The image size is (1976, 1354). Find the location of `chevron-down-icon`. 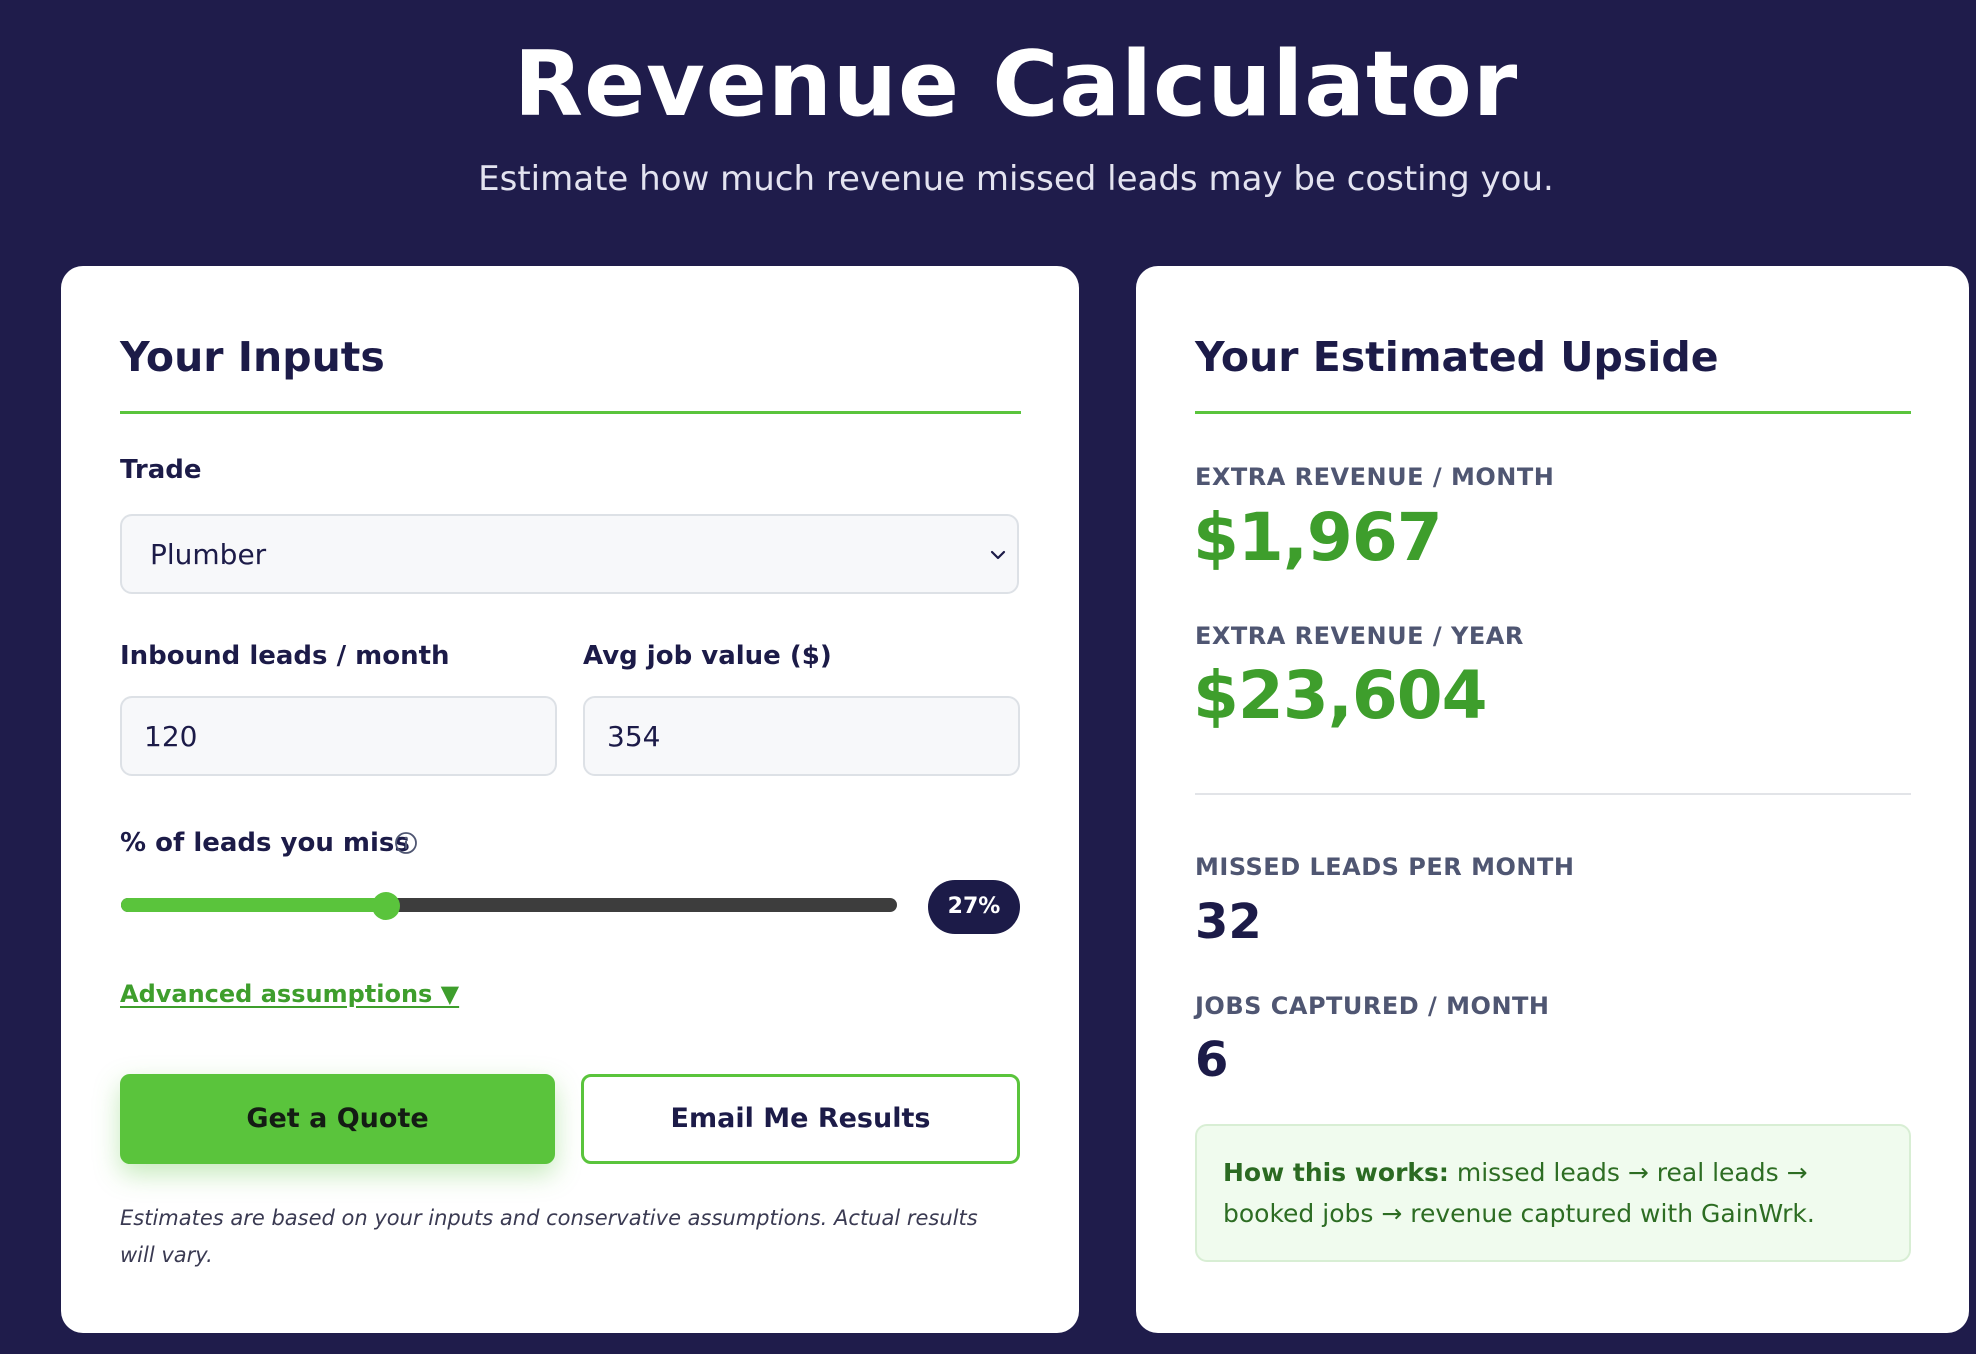

chevron-down-icon is located at coordinates (998, 555).